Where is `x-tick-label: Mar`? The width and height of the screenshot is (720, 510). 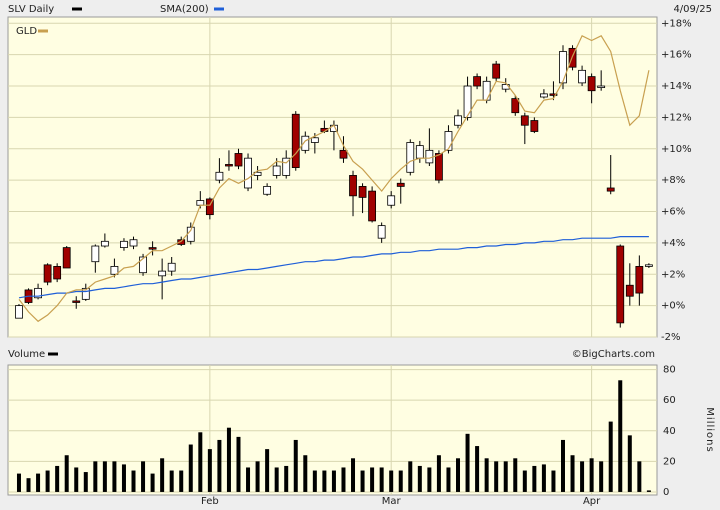 x-tick-label: Mar is located at coordinates (392, 501).